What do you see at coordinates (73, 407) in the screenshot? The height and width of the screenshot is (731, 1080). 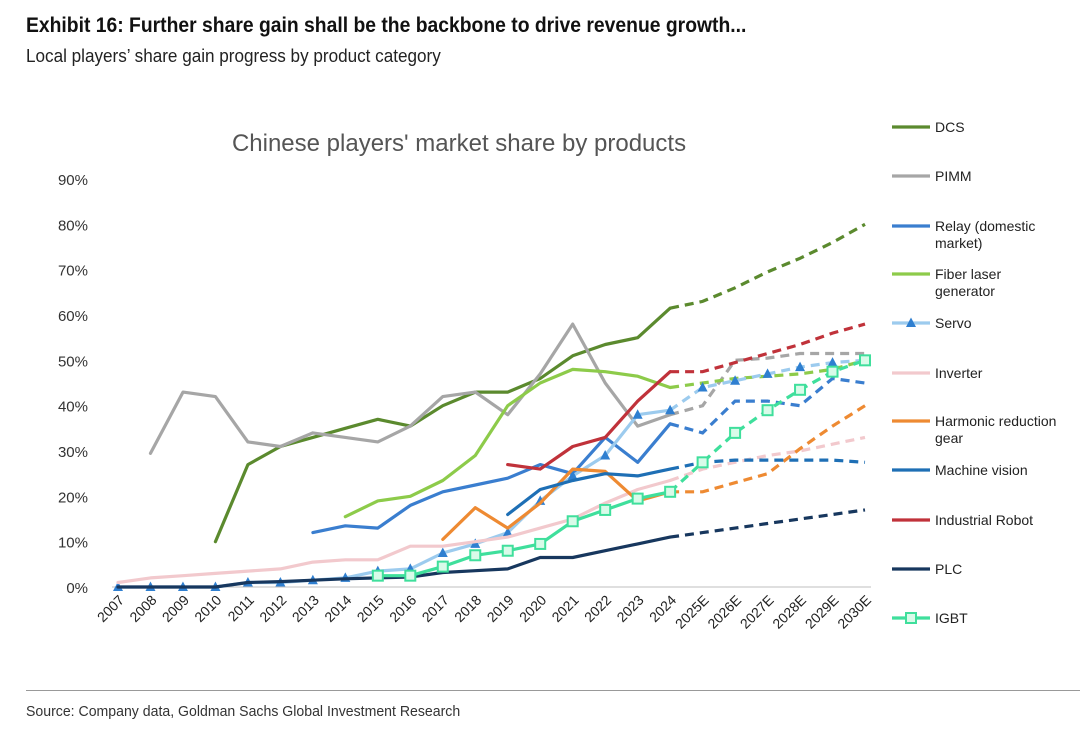 I see `y-tick-label: 40%` at bounding box center [73, 407].